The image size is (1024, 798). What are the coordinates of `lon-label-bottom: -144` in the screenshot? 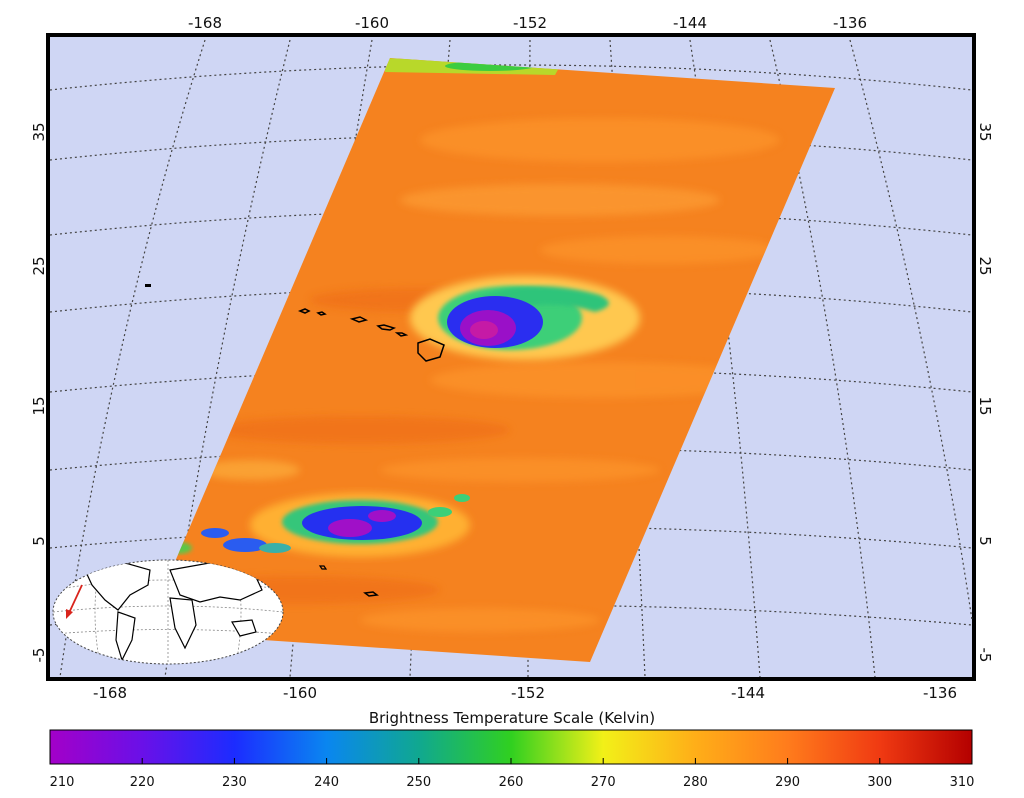 It's located at (748, 693).